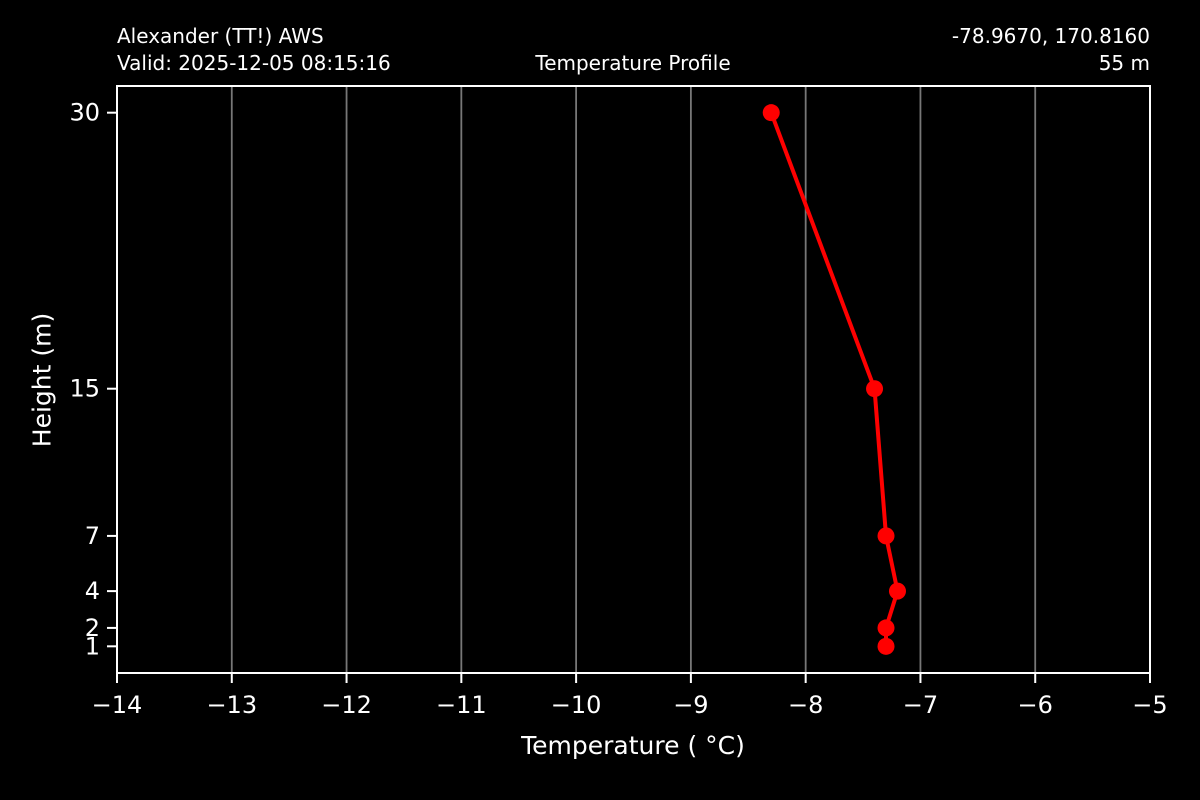 The image size is (1200, 800). I want to click on station-name: Alexander (TT!) AWS, so click(220, 36).